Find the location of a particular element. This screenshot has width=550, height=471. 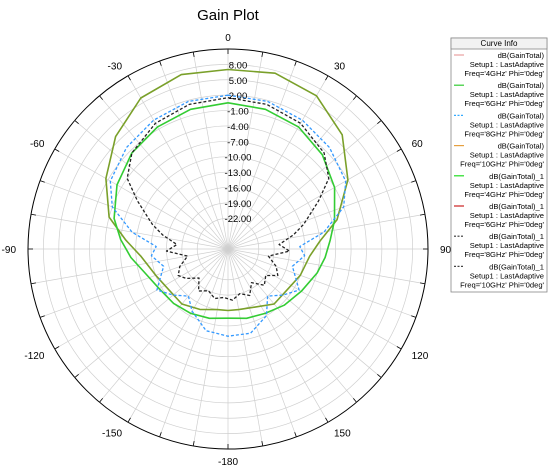

radial-tick-label: 8.00 is located at coordinates (238, 65).